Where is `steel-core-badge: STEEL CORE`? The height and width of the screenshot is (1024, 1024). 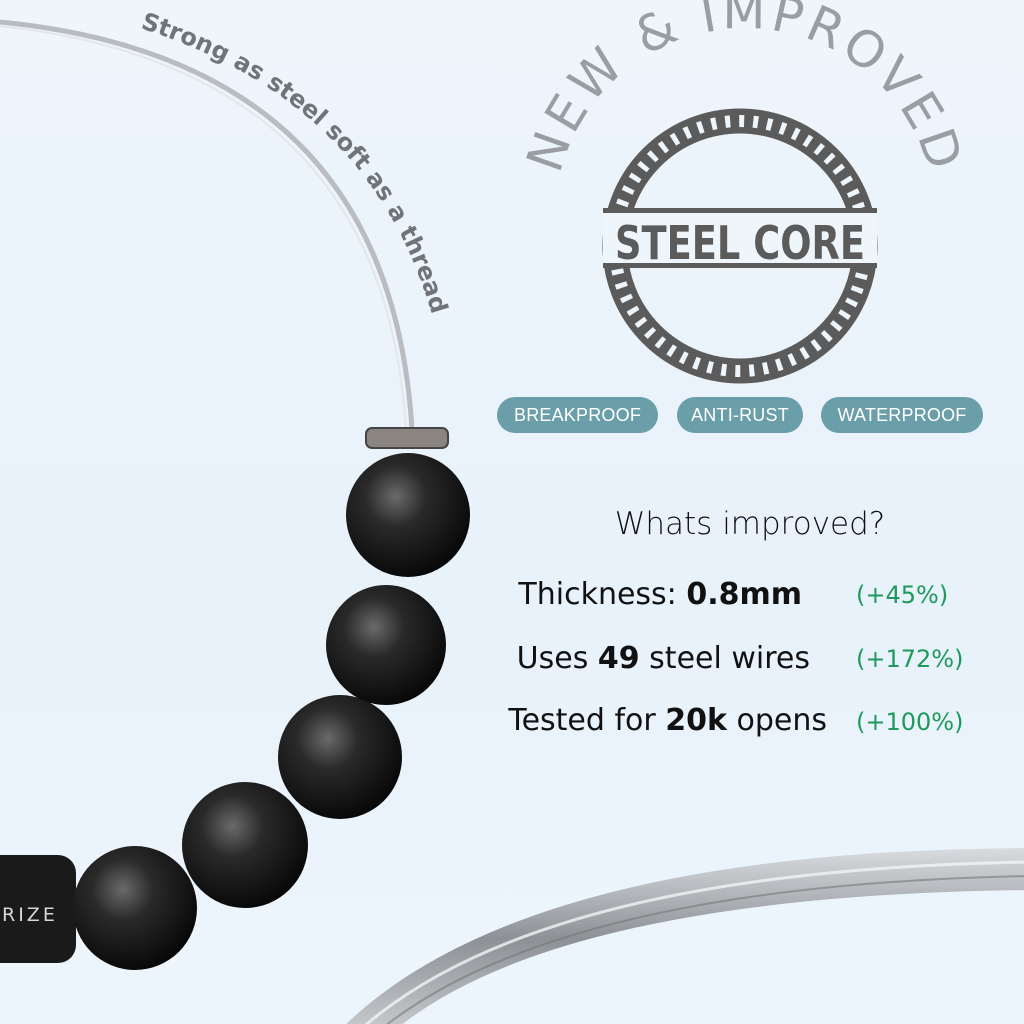 steel-core-badge: STEEL CORE is located at coordinates (740, 246).